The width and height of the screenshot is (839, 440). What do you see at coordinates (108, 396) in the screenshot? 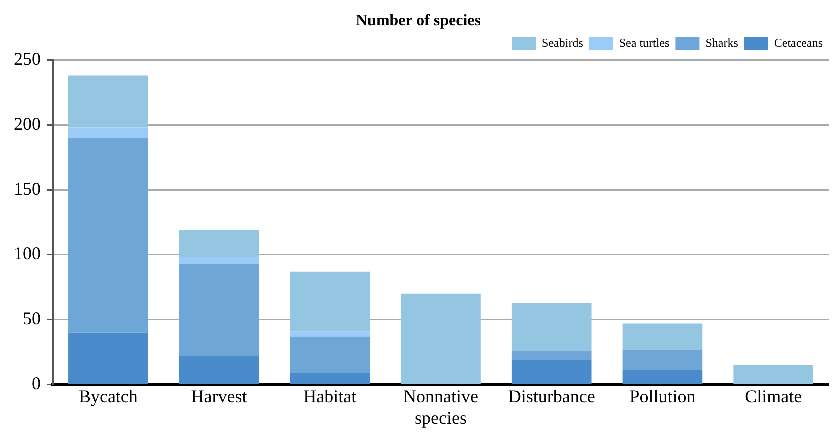
I see `x-tick-label: Bycatch` at bounding box center [108, 396].